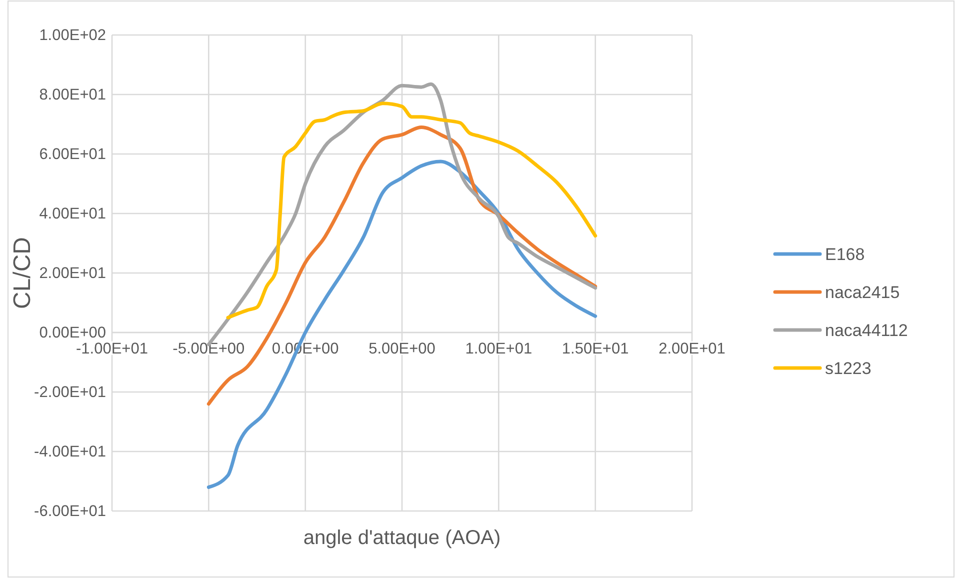 The width and height of the screenshot is (956, 578). What do you see at coordinates (595, 349) in the screenshot?
I see `x-tick-label: 1.50E+01` at bounding box center [595, 349].